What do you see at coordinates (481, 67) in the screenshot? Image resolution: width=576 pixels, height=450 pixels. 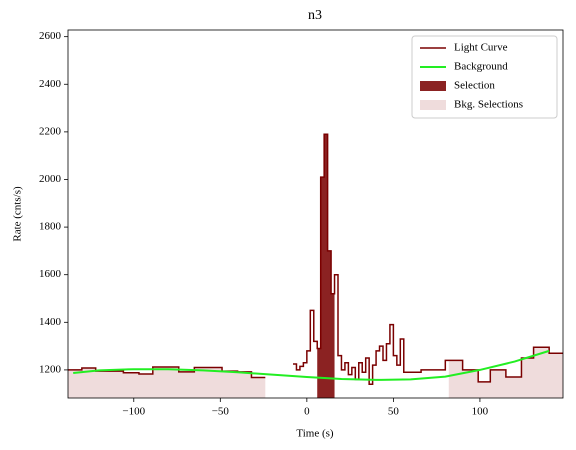 I see `legend-label: Background` at bounding box center [481, 67].